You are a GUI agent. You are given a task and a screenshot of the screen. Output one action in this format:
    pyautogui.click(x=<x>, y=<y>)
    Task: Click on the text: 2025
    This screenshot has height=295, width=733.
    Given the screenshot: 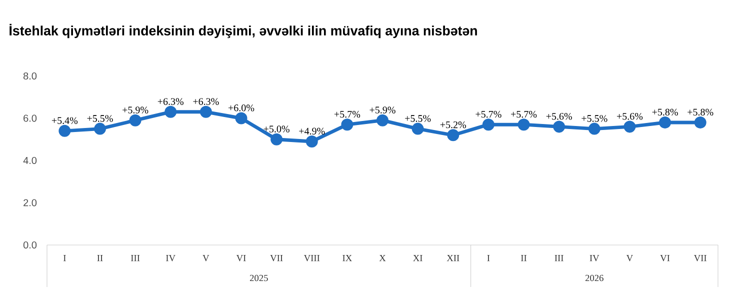 What is the action you would take?
    pyautogui.click(x=259, y=278)
    